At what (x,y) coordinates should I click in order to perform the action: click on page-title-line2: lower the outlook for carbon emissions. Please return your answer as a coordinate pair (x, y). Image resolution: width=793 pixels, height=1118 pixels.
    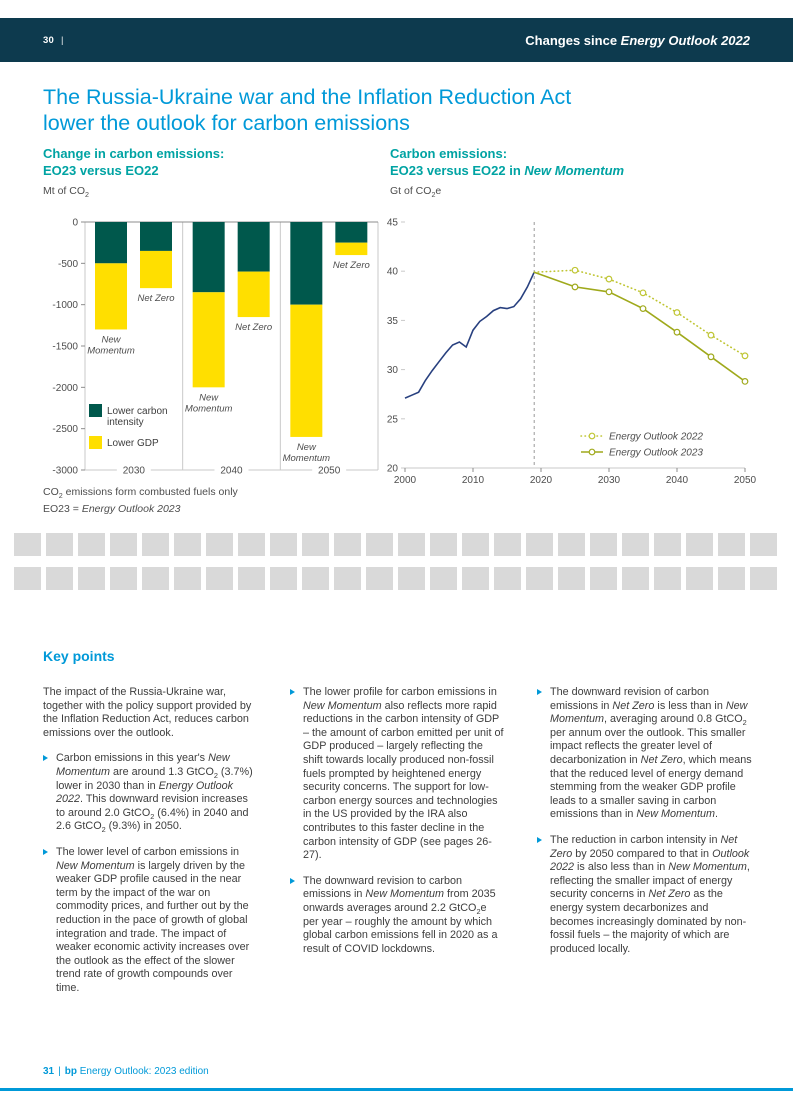
    Looking at the image, I should click on (226, 123).